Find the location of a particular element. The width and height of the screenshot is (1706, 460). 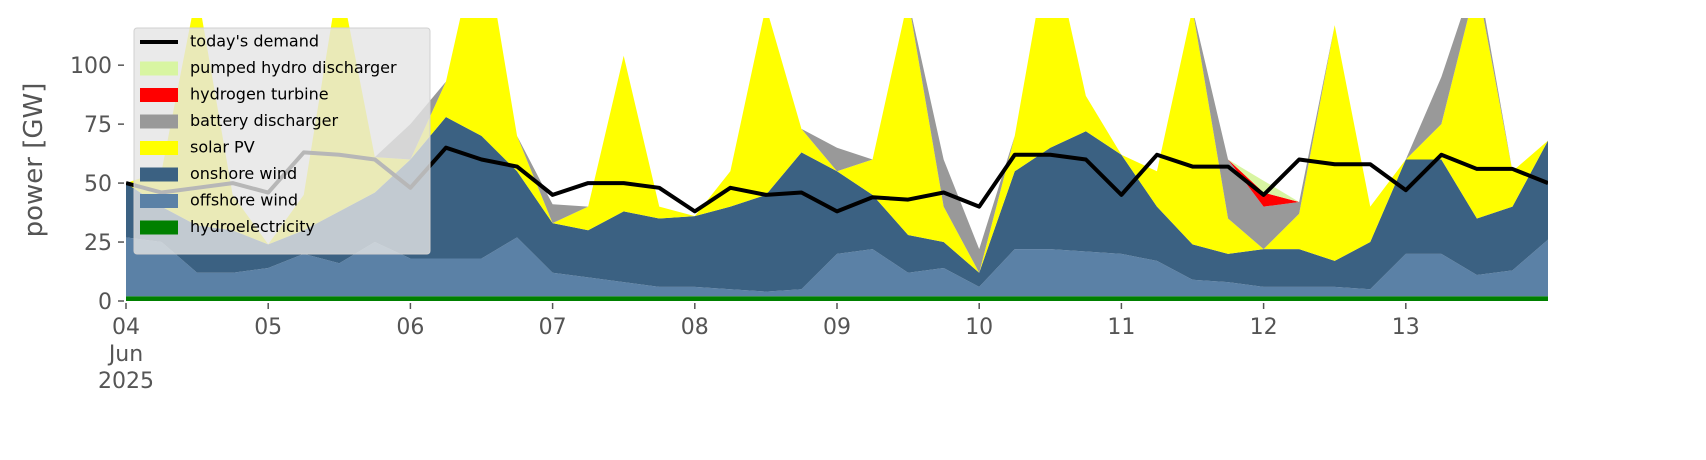

y-tick-label: 25 is located at coordinates (98, 243).